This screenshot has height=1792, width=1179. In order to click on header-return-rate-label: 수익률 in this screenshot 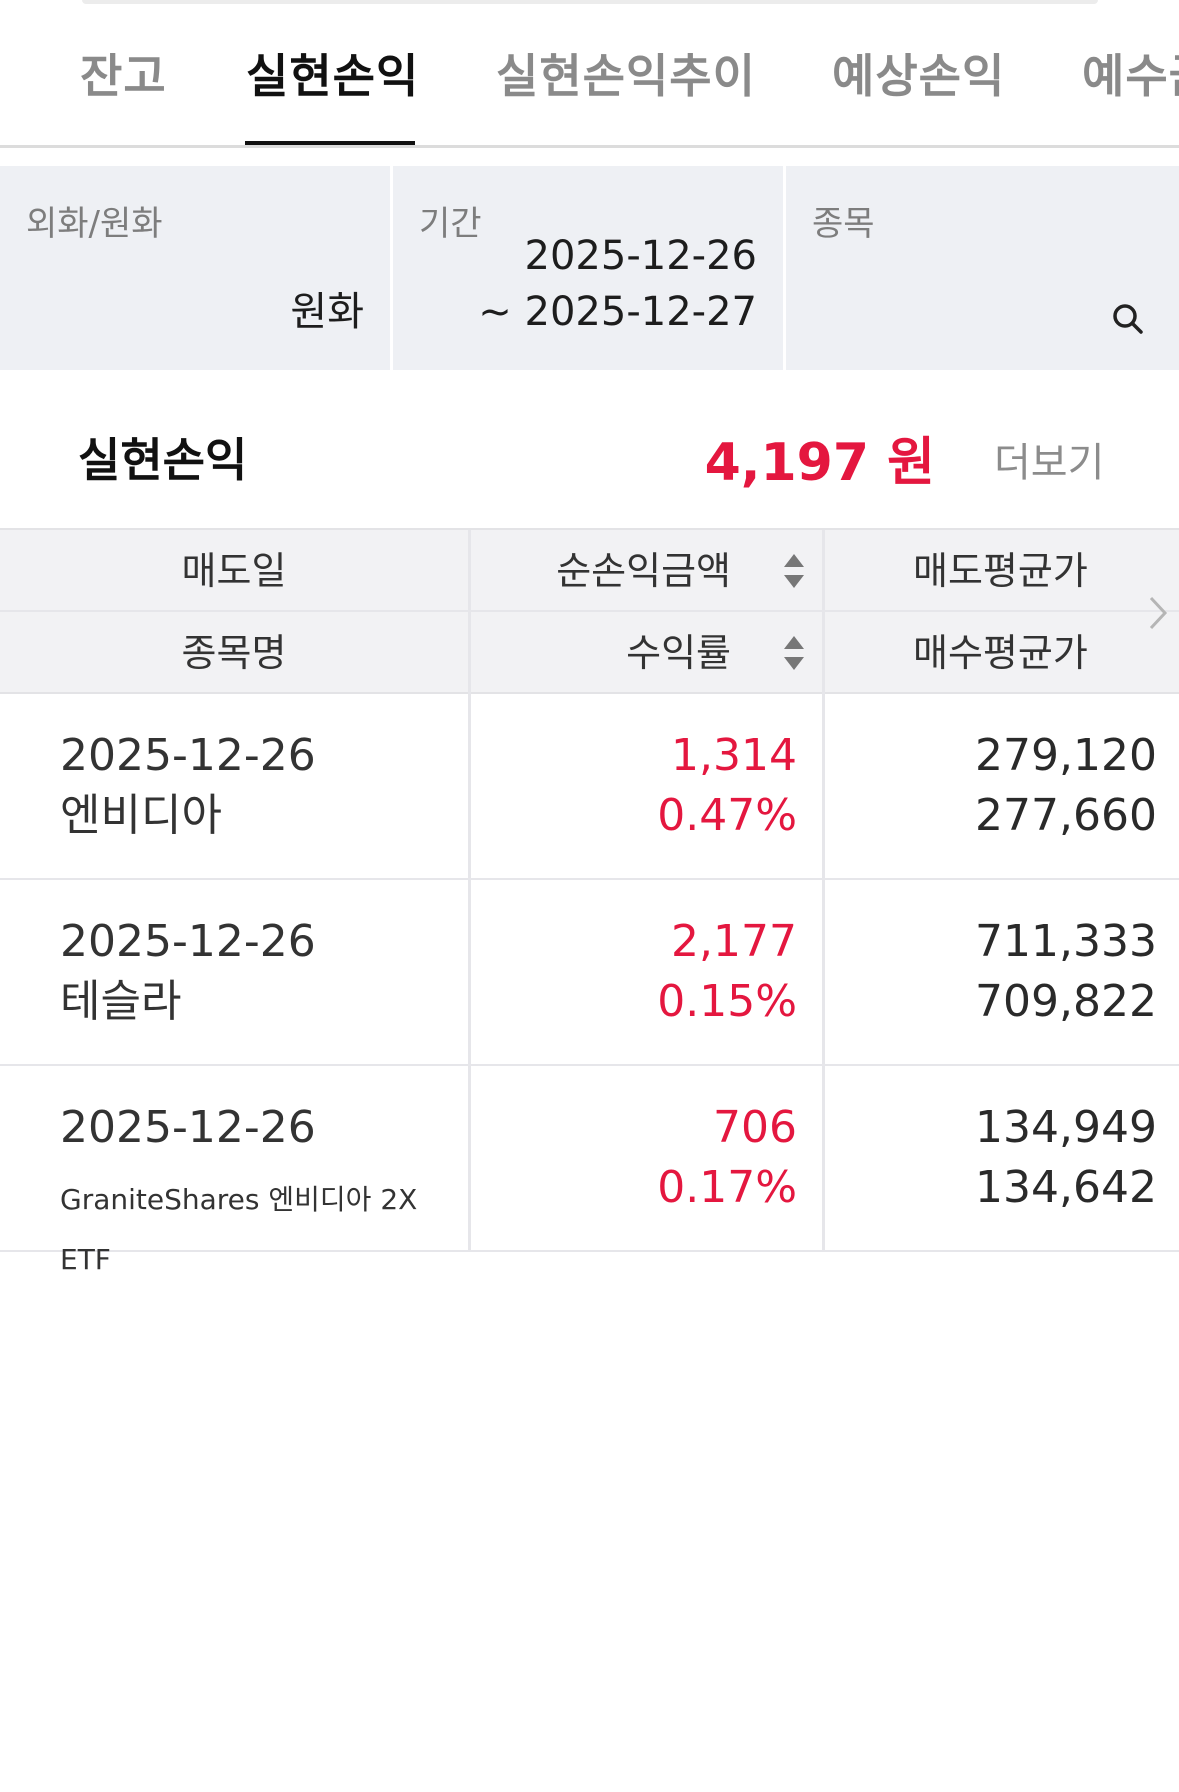, I will do `click(678, 653)`.